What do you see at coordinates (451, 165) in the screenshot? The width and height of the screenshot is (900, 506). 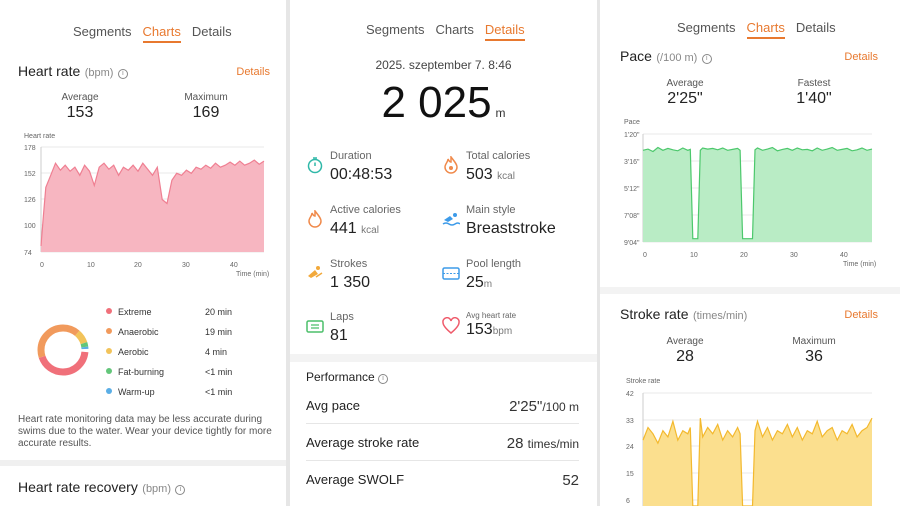 I see `flame-icon` at bounding box center [451, 165].